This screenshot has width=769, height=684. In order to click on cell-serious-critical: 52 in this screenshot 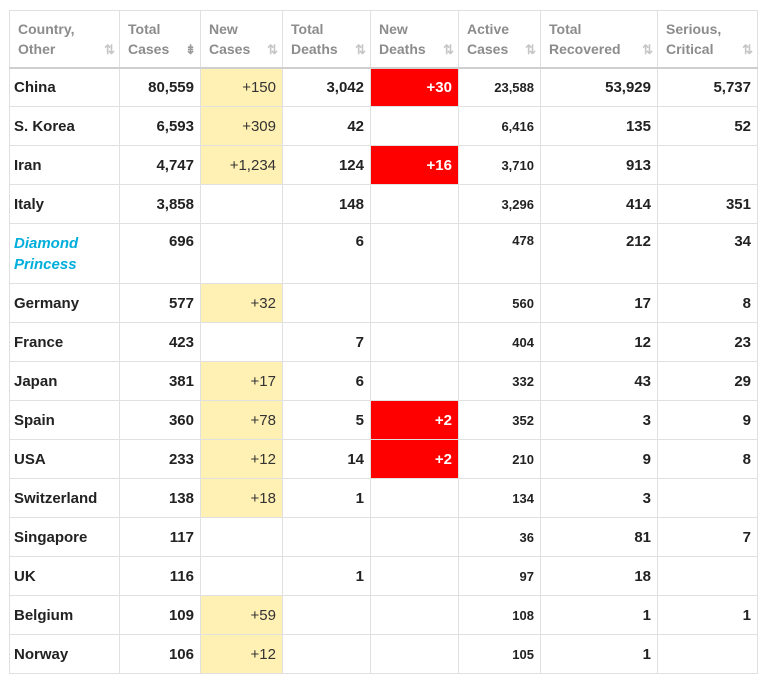, I will do `click(707, 126)`.